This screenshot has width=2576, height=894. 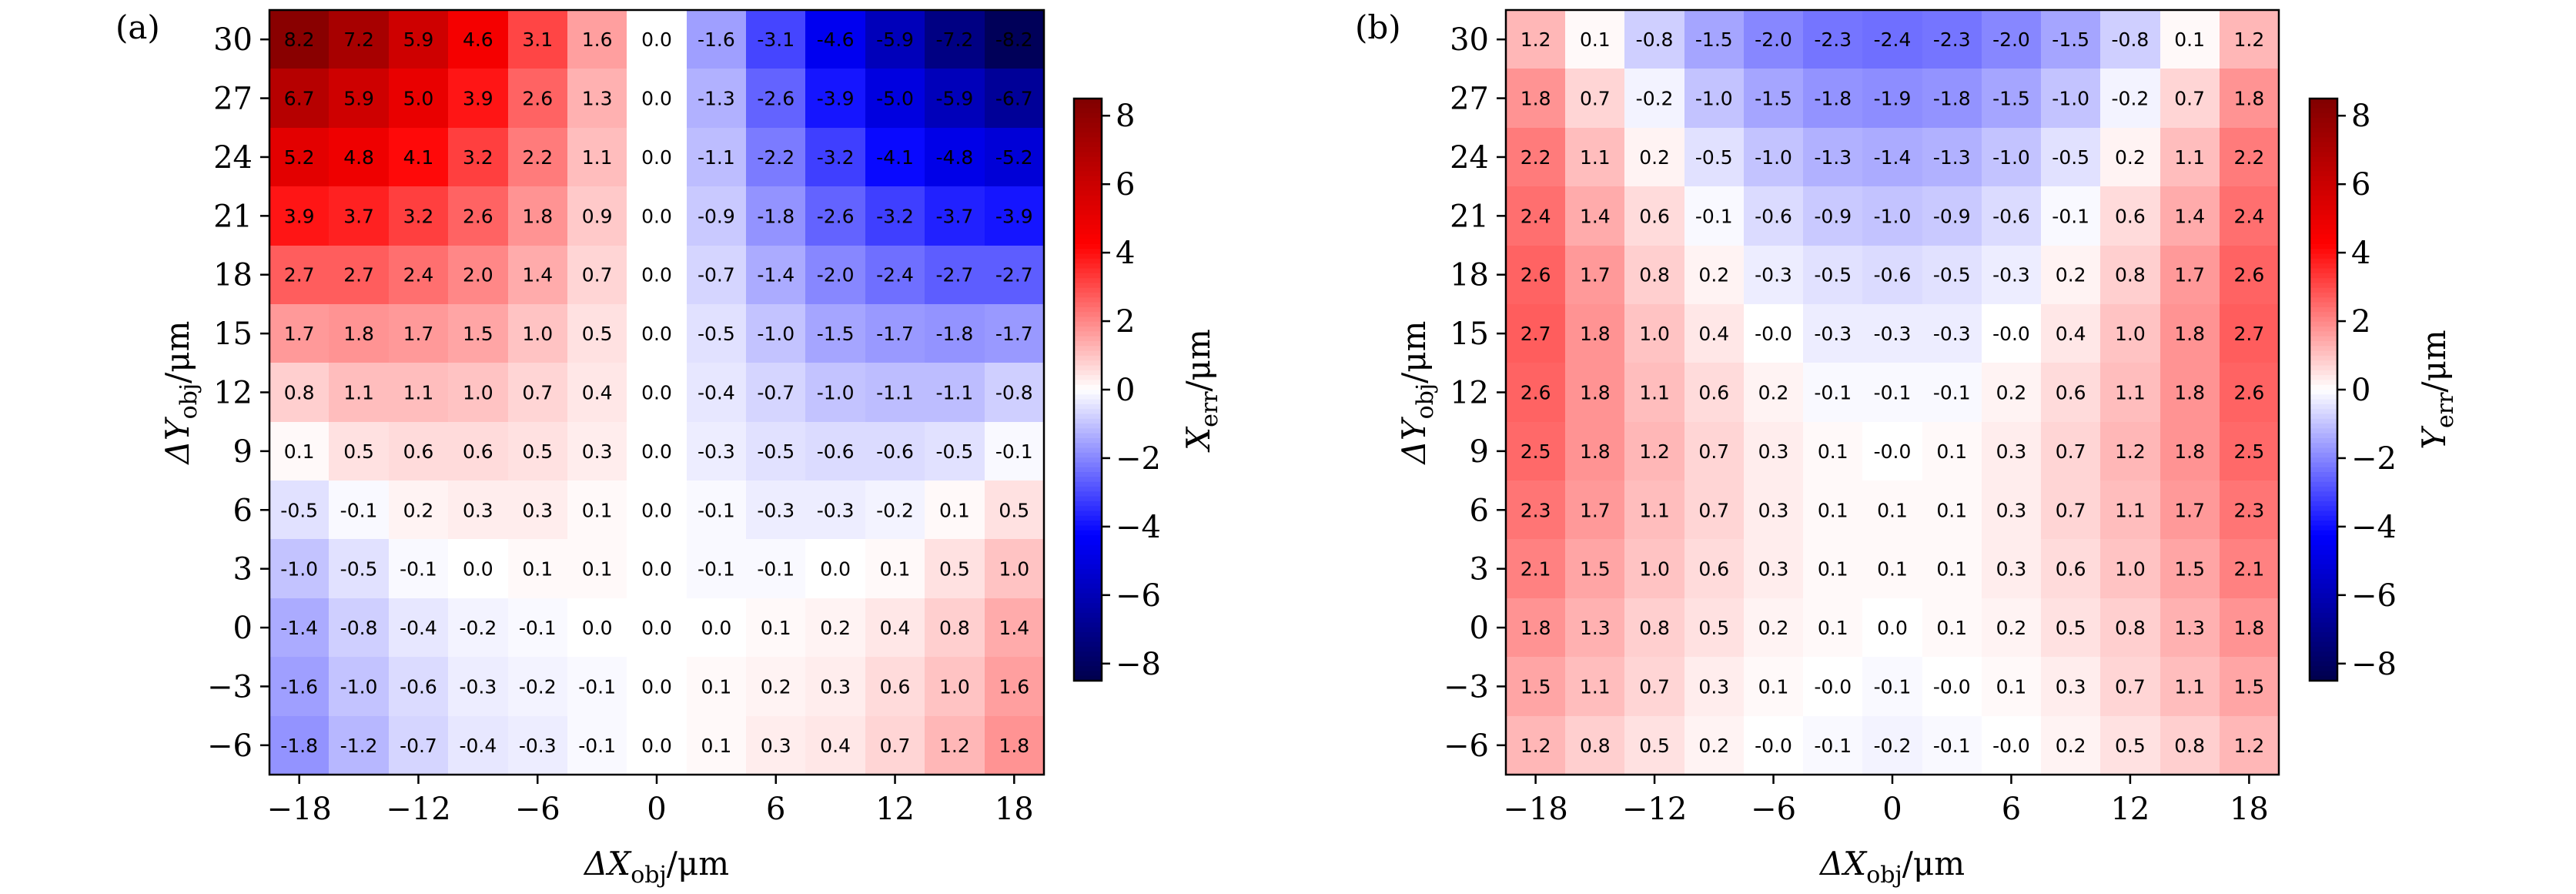 What do you see at coordinates (2130, 746) in the screenshot?
I see `cell-value-label: 0.5` at bounding box center [2130, 746].